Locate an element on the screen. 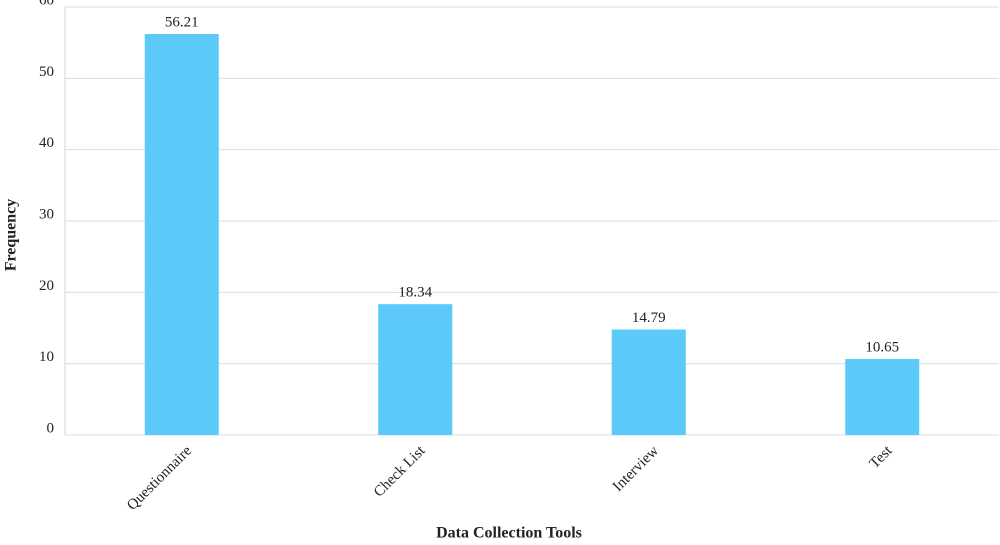  x-tick-label: Check List is located at coordinates (400, 471).